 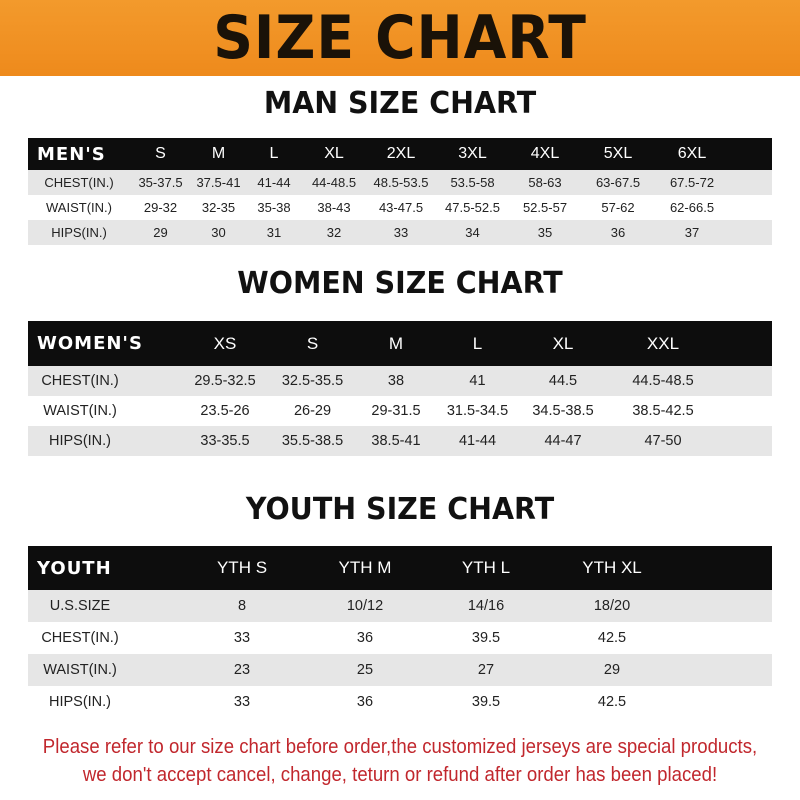 I want to click on table-cell: 44-47, so click(x=563, y=441).